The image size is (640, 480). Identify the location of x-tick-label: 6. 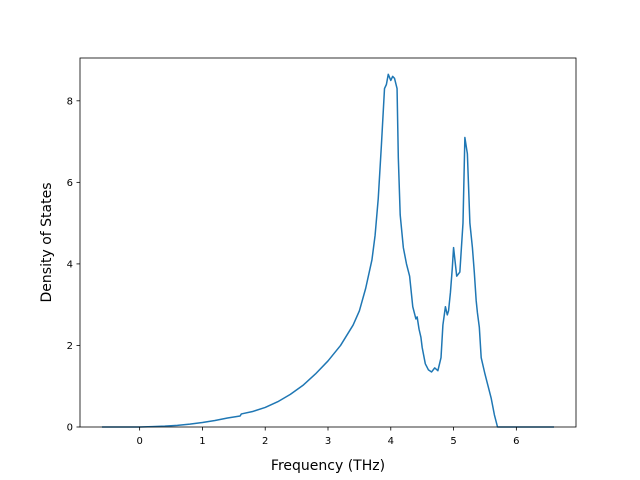
(516, 441).